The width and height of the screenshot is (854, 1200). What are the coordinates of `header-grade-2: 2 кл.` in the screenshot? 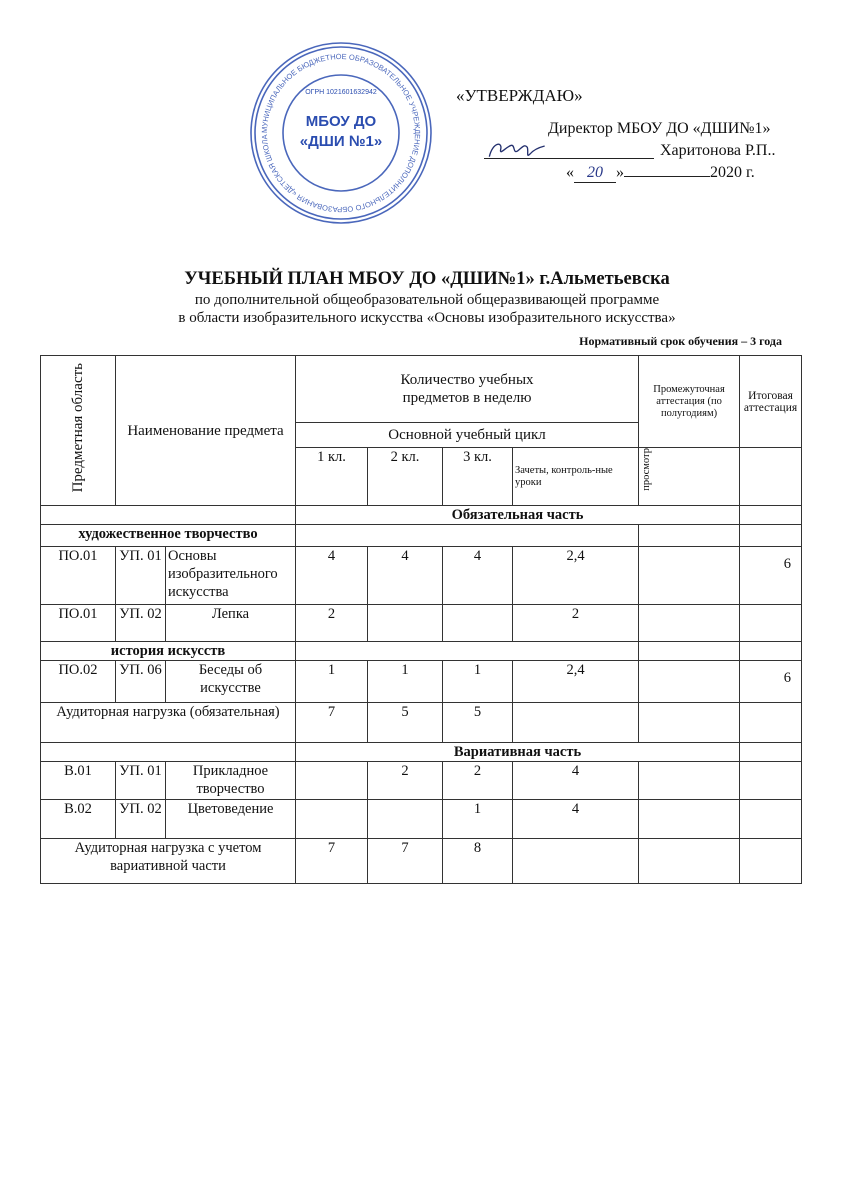 It's located at (405, 476).